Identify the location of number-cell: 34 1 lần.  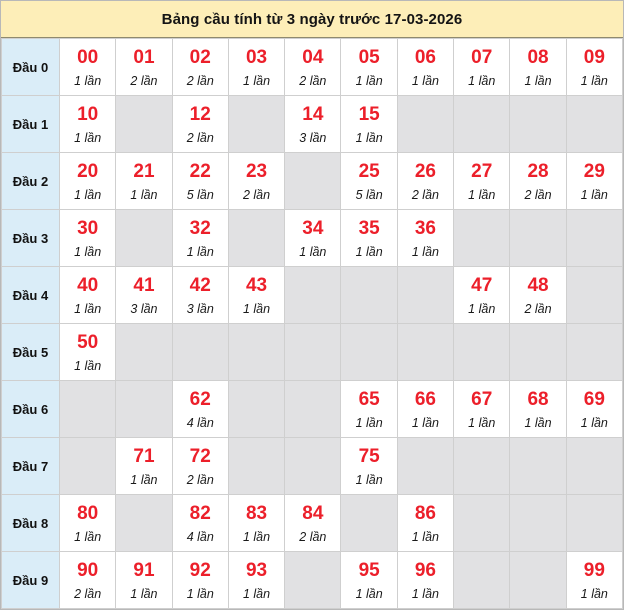
(313, 238).